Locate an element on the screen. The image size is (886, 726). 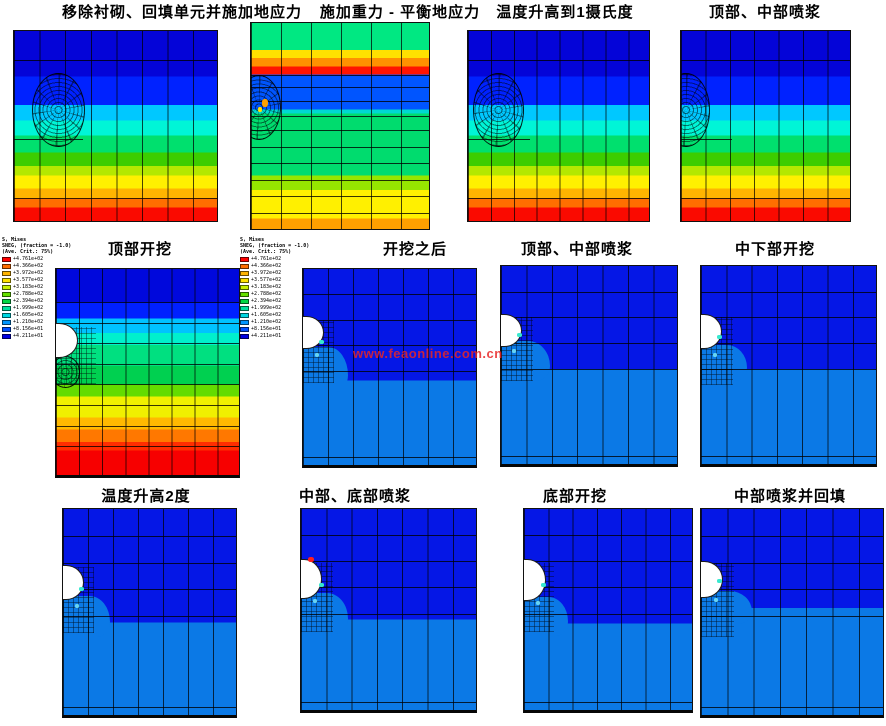
legend-row: +3.183e+02 is located at coordinates (36, 287).